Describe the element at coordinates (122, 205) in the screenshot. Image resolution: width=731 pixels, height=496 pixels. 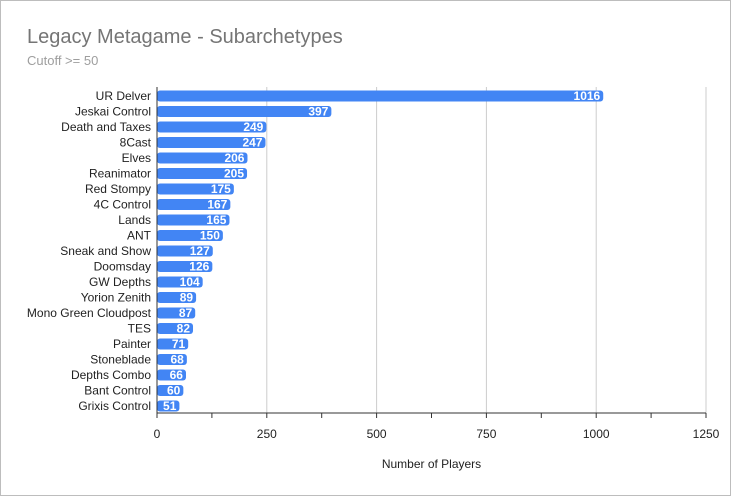
I see `category-label: 4C Control` at that location.